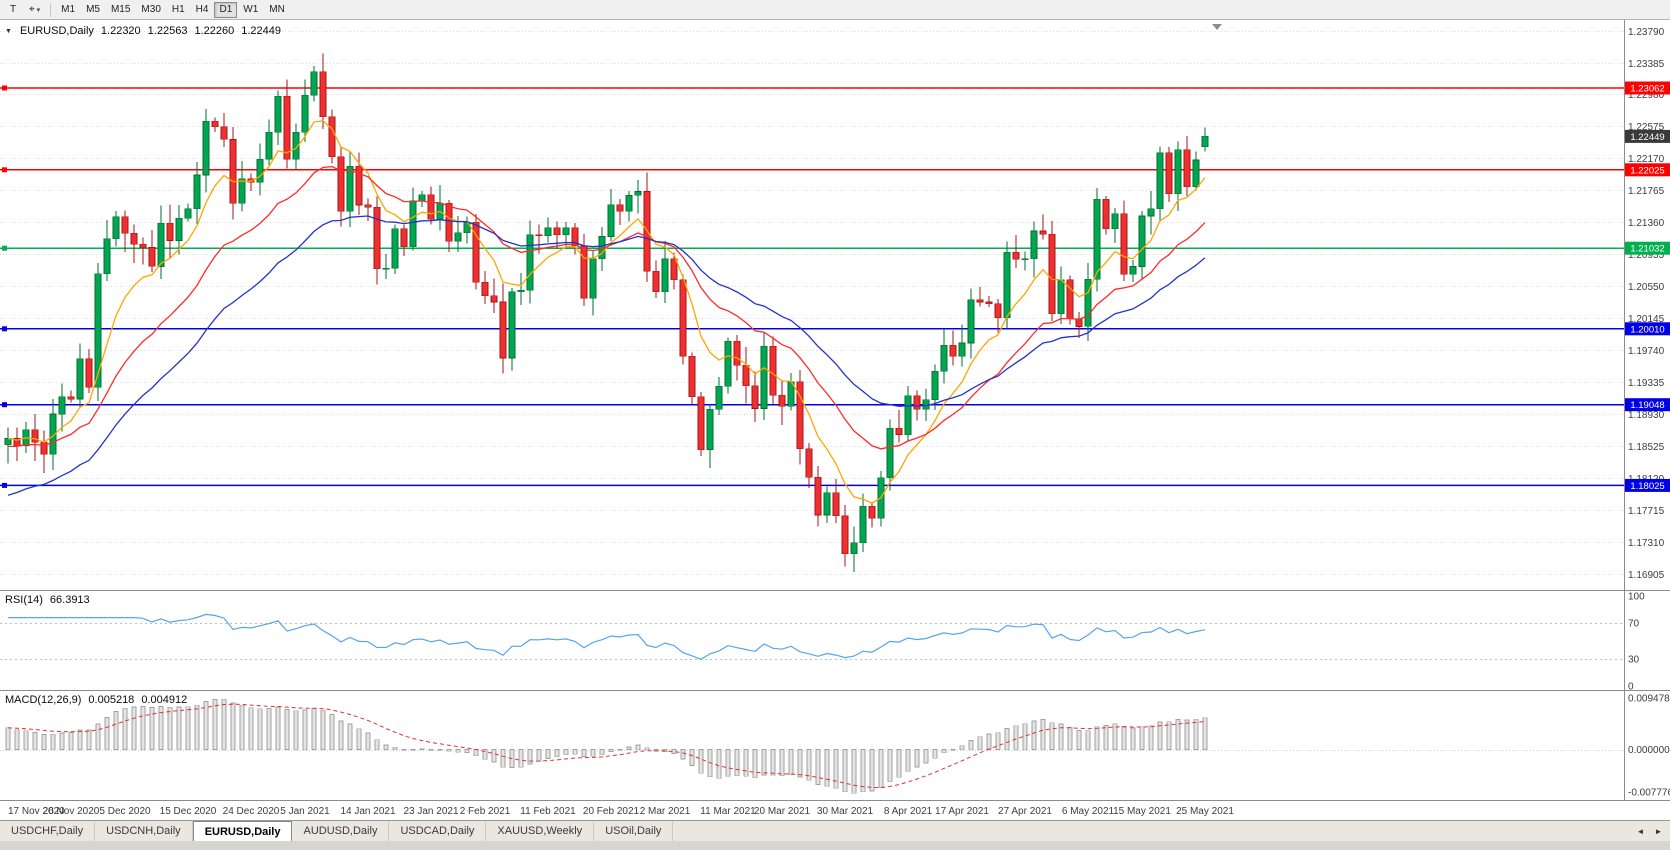  Describe the element at coordinates (1649, 746) in the screenshot. I see `macd-axis-labels: 0.009478 0.000000 -0.007776` at that location.